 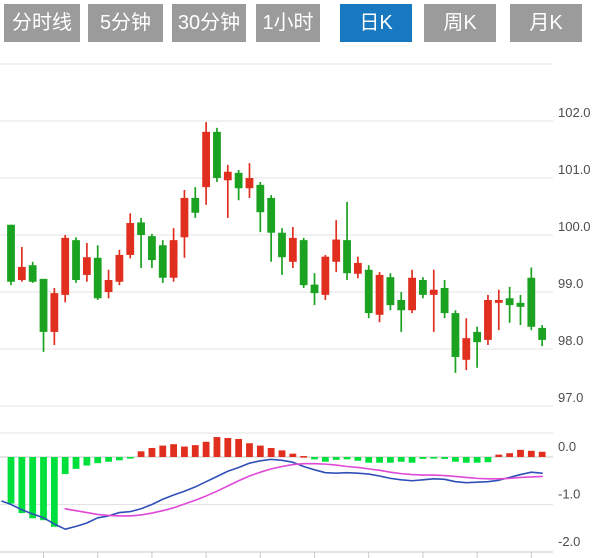 I want to click on price-axis-label: 99.0, so click(x=570, y=283).